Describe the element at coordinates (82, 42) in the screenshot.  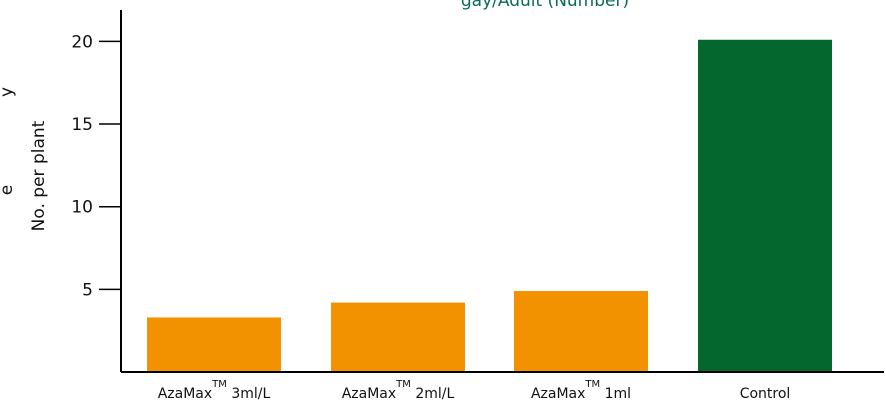
I see `y-tick-label: 20` at that location.